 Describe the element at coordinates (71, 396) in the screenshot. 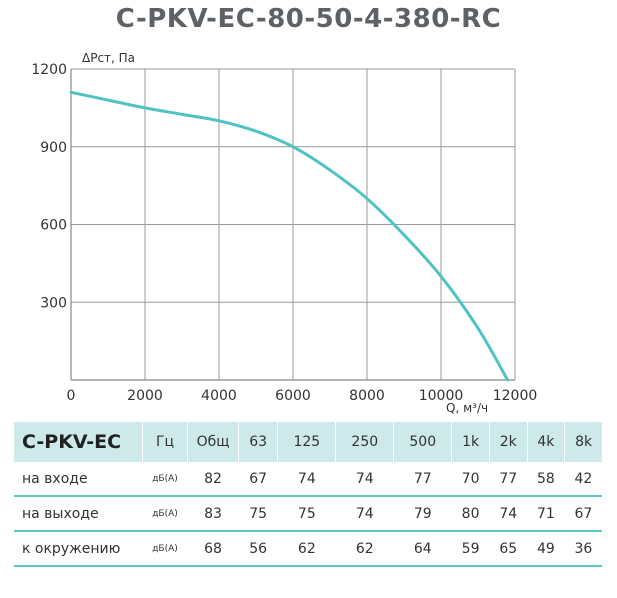

I see `x-tick-label: 0` at that location.